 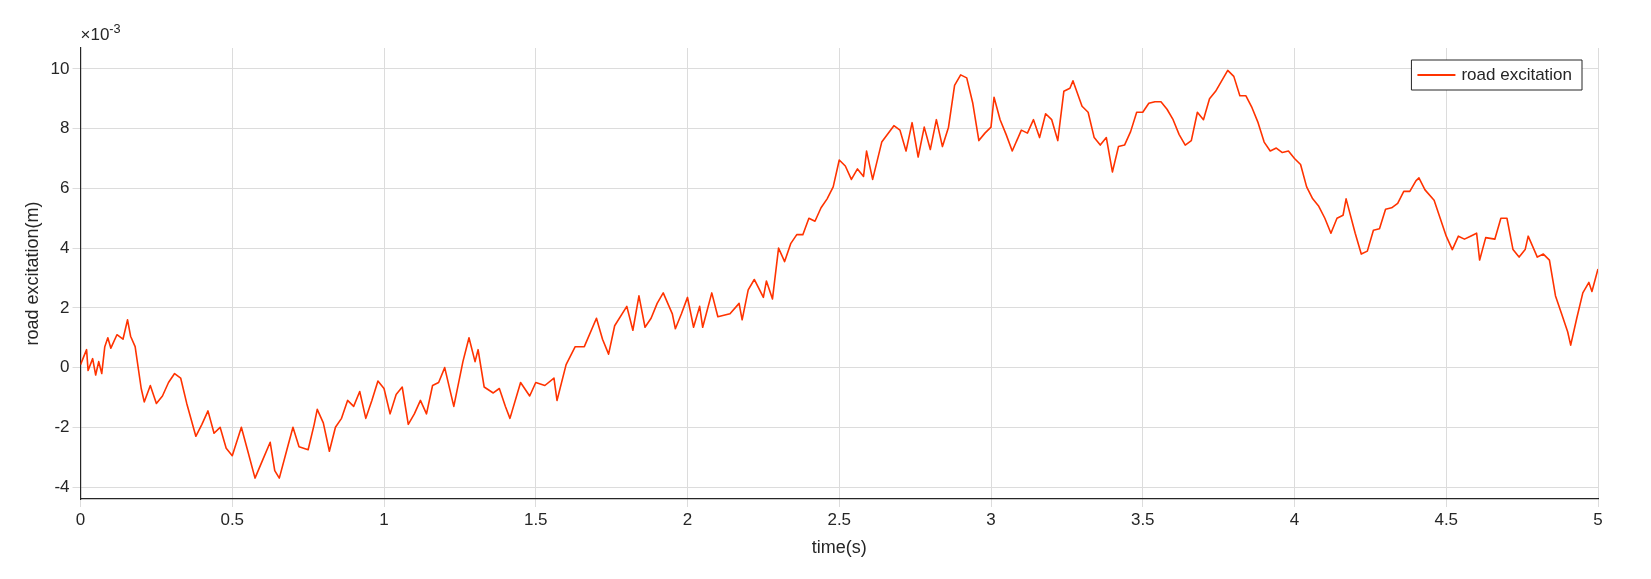 I want to click on x-tick-label: 3.5, so click(x=1142, y=519).